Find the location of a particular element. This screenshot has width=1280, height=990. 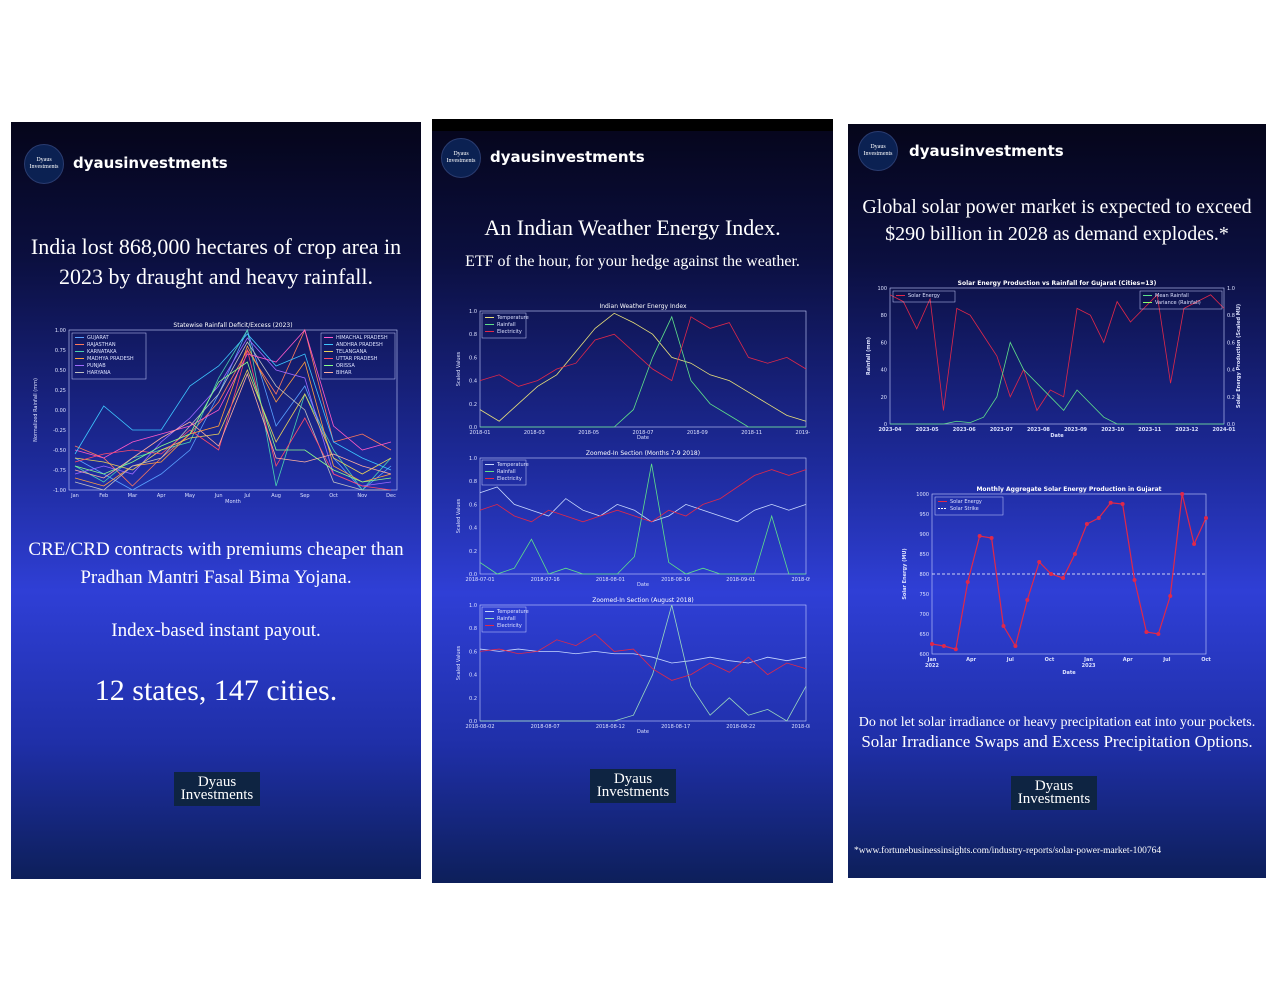

x-tick-label: 2019-01 is located at coordinates (803, 433).